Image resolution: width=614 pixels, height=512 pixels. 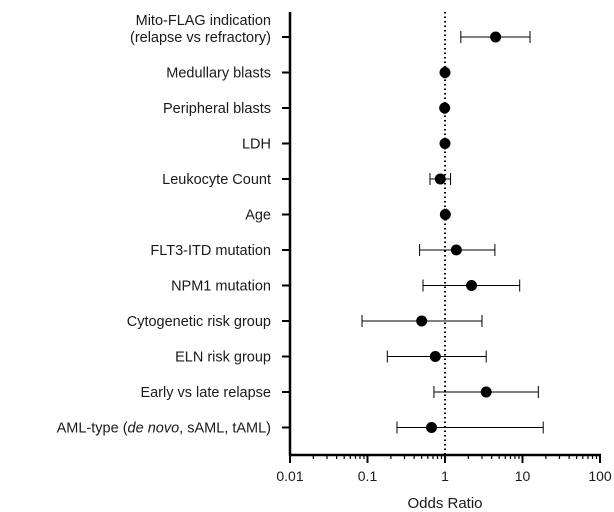 I want to click on x-tick-label: 10, so click(x=523, y=476).